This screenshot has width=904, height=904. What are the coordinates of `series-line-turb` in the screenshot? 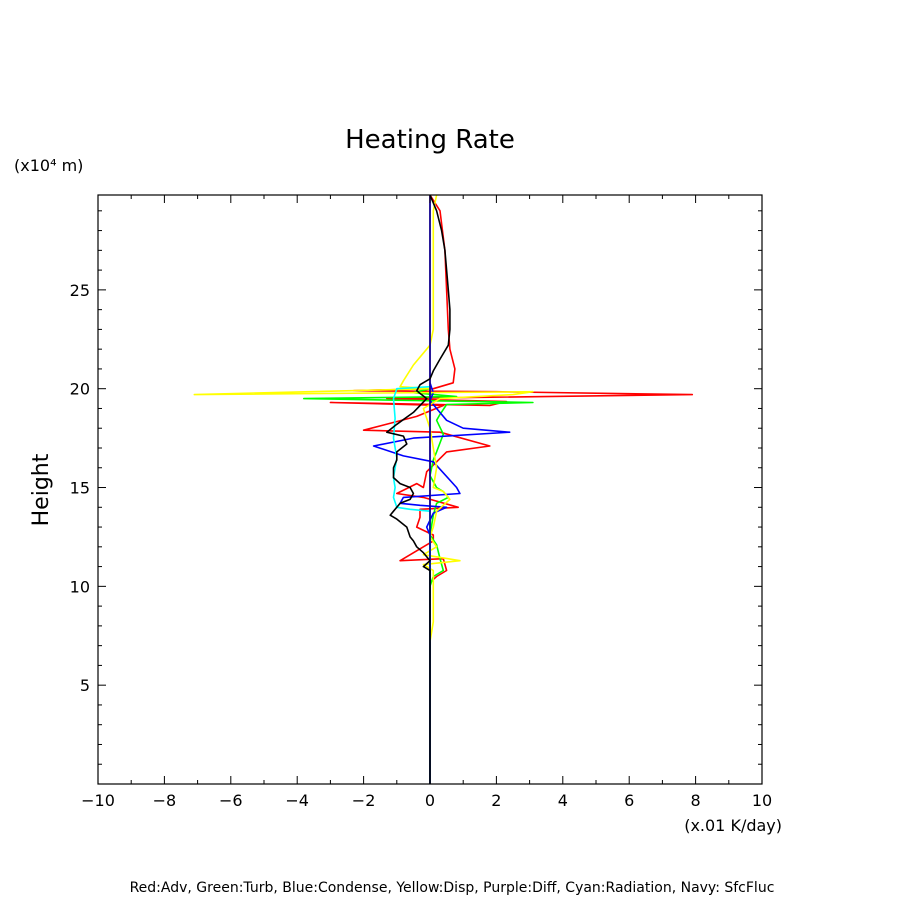 It's located at (418, 487).